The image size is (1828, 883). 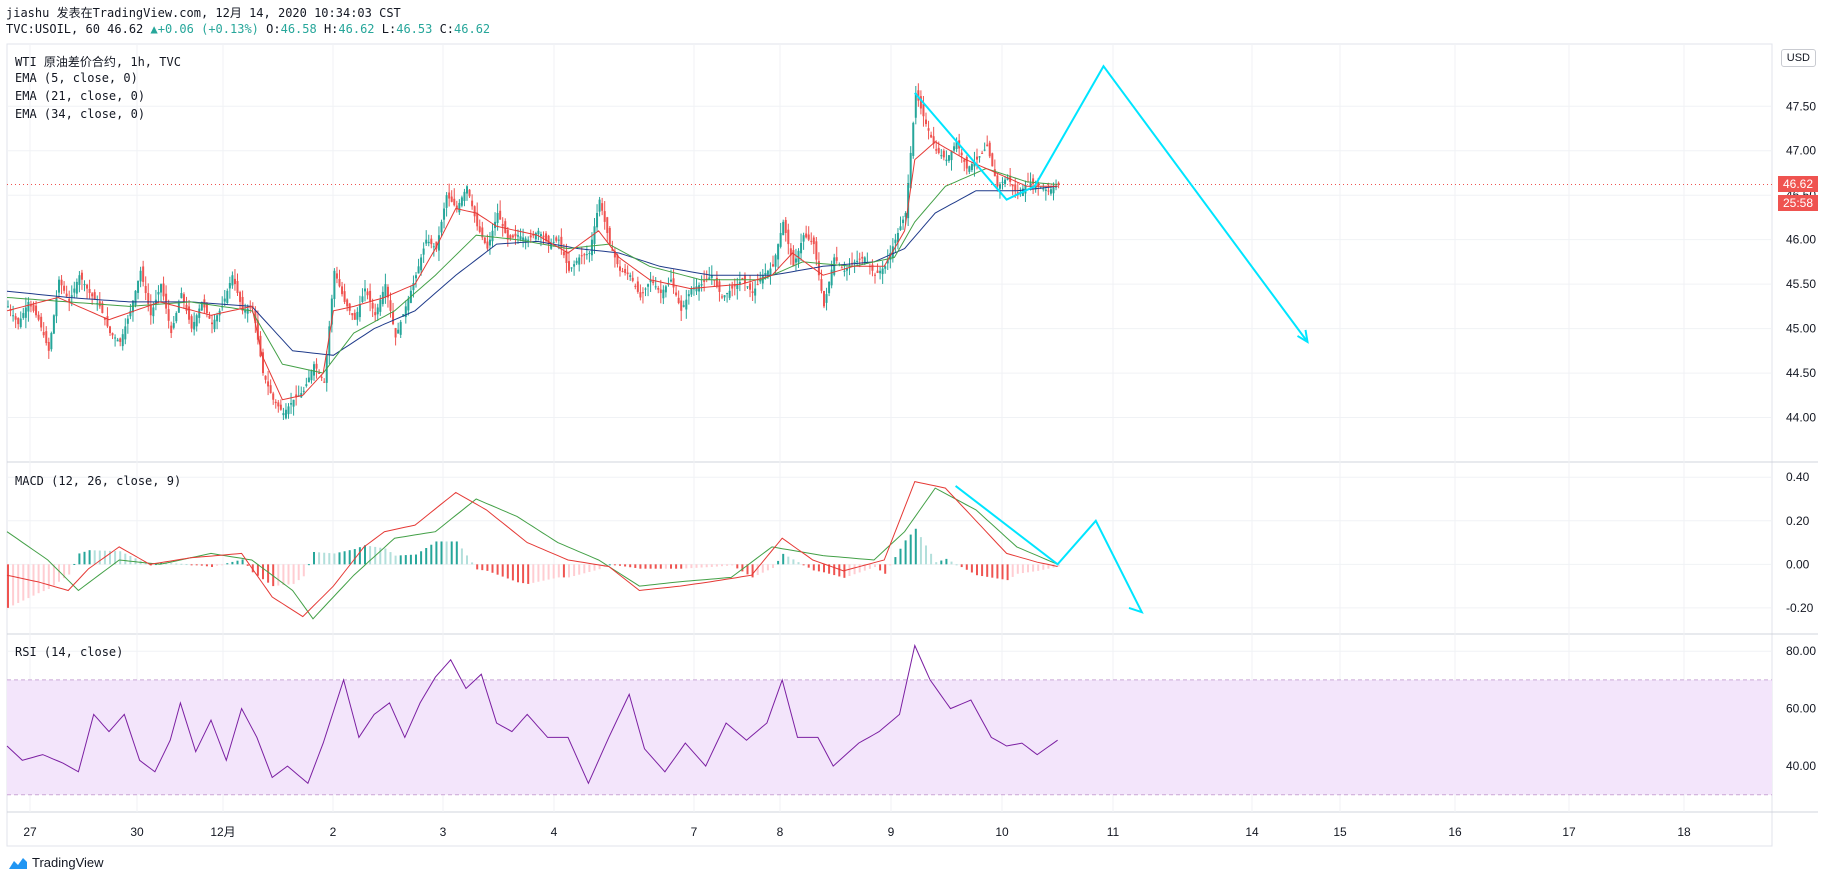 I want to click on tradingview-logo: TradingView, so click(x=55, y=862).